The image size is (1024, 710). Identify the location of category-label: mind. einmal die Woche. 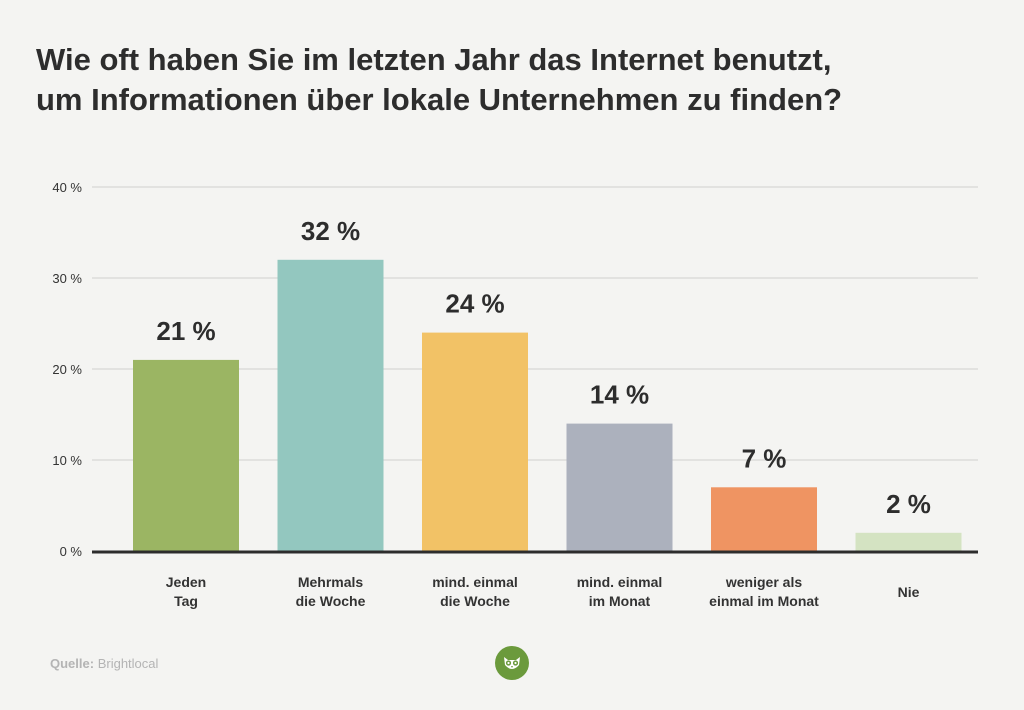
(475, 591).